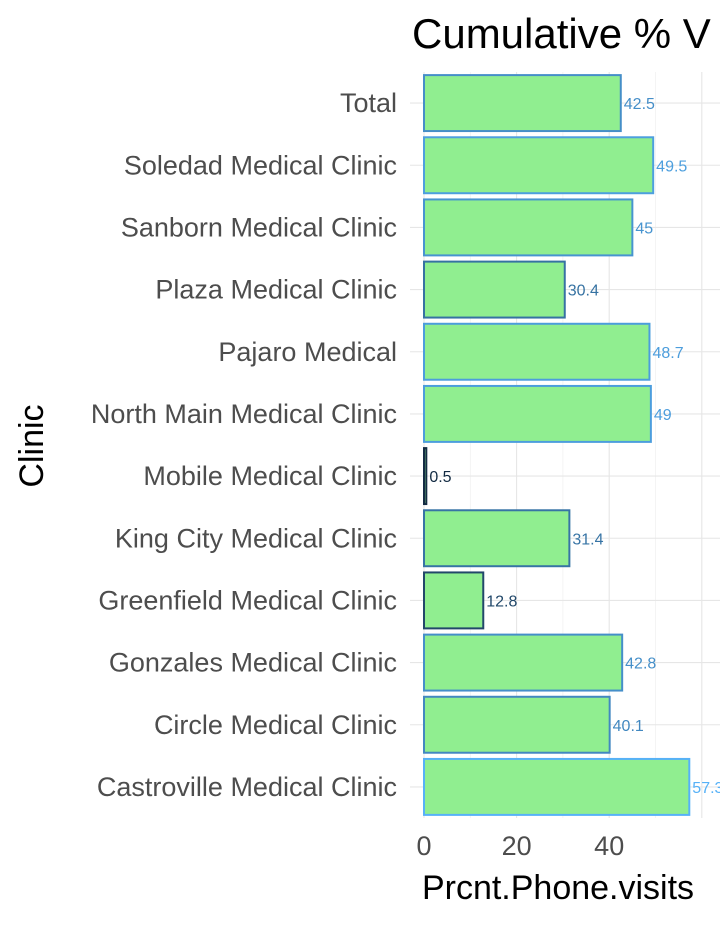 Image resolution: width=720 pixels, height=926 pixels. I want to click on value-label: 31.4, so click(587, 539).